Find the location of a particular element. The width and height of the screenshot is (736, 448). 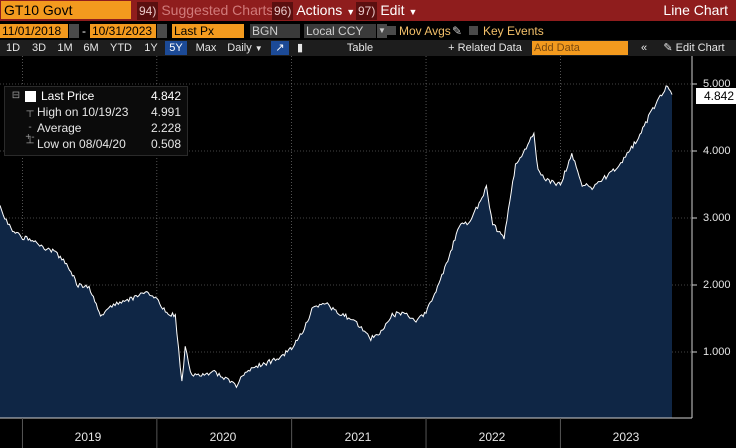

suggested-charts-button: 94) Suggested Charts is located at coordinates (205, 10).